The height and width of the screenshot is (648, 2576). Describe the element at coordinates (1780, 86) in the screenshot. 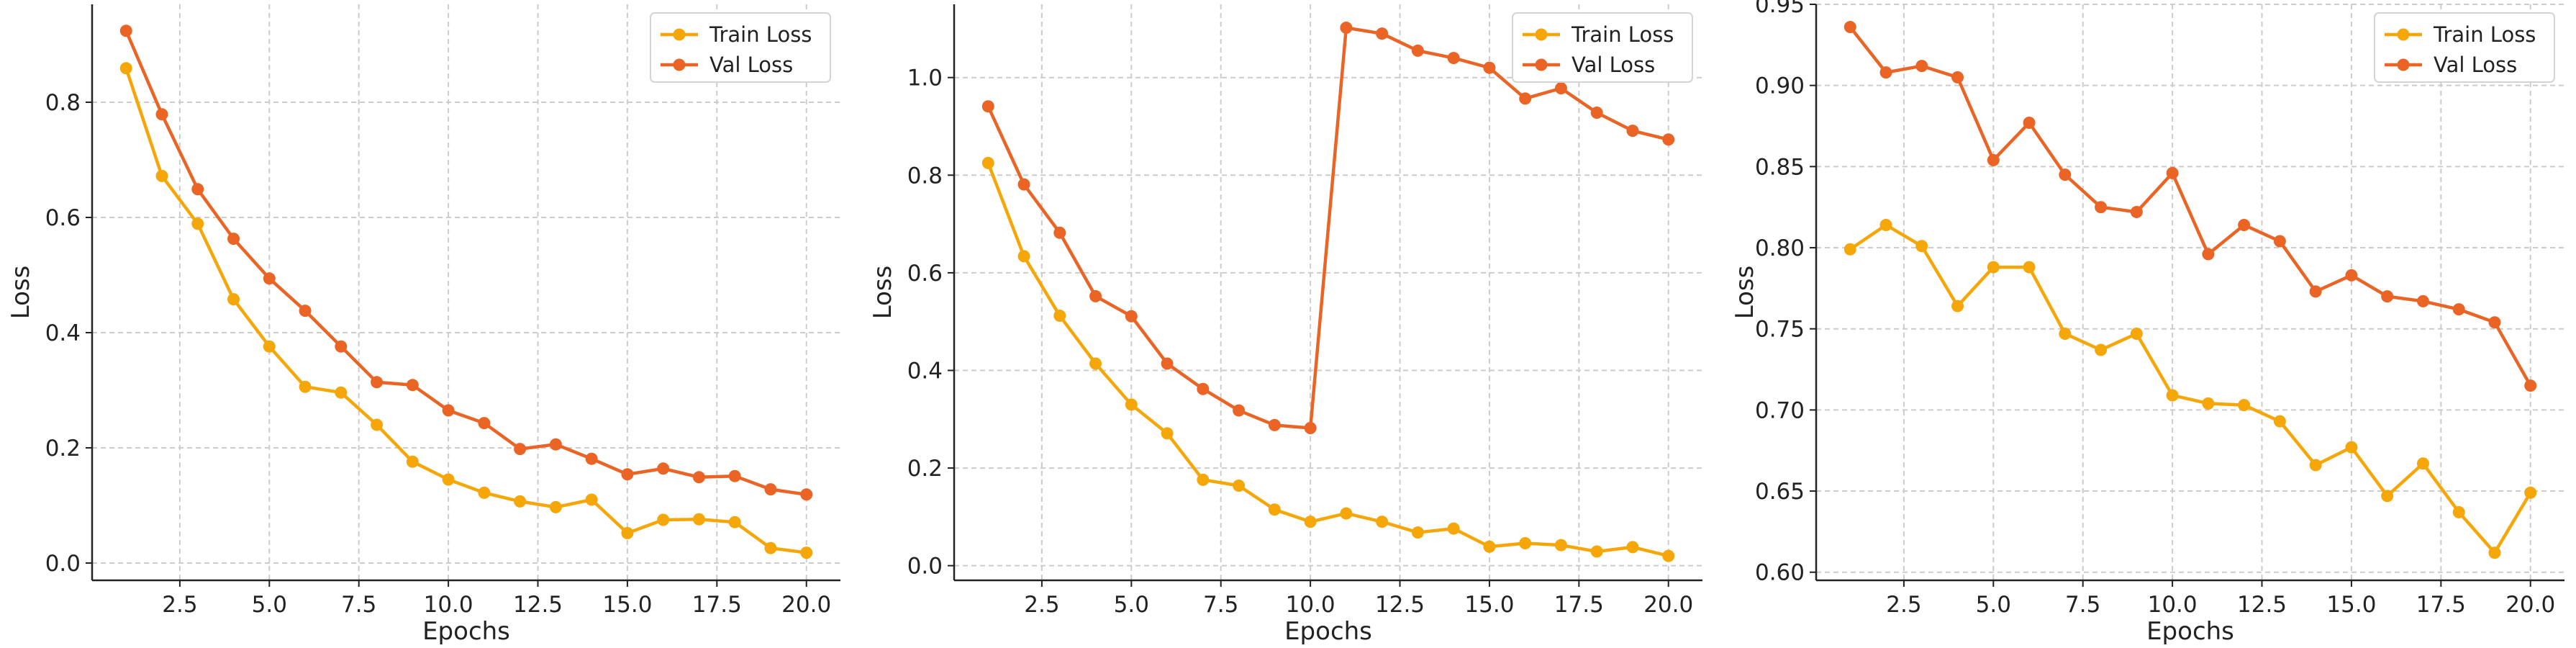

I see `y-tick-label: 0.90` at that location.